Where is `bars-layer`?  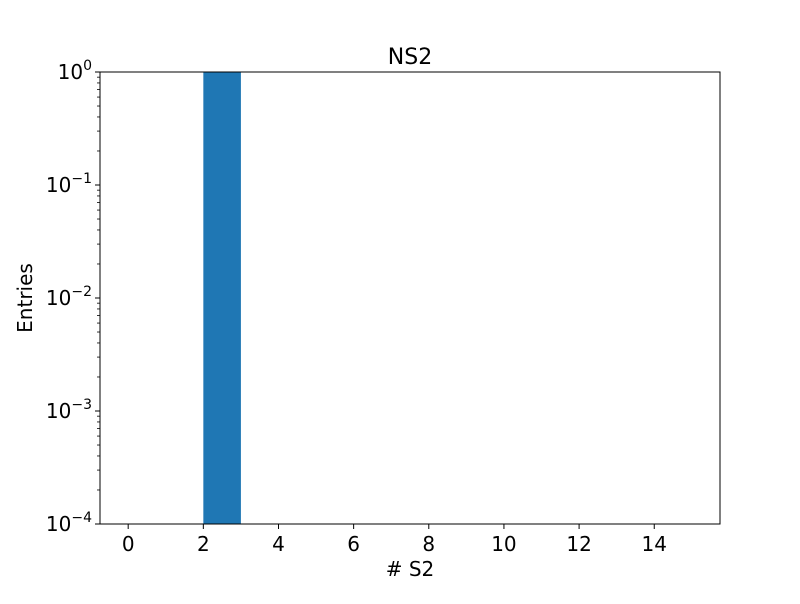
bars-layer is located at coordinates (222, 298).